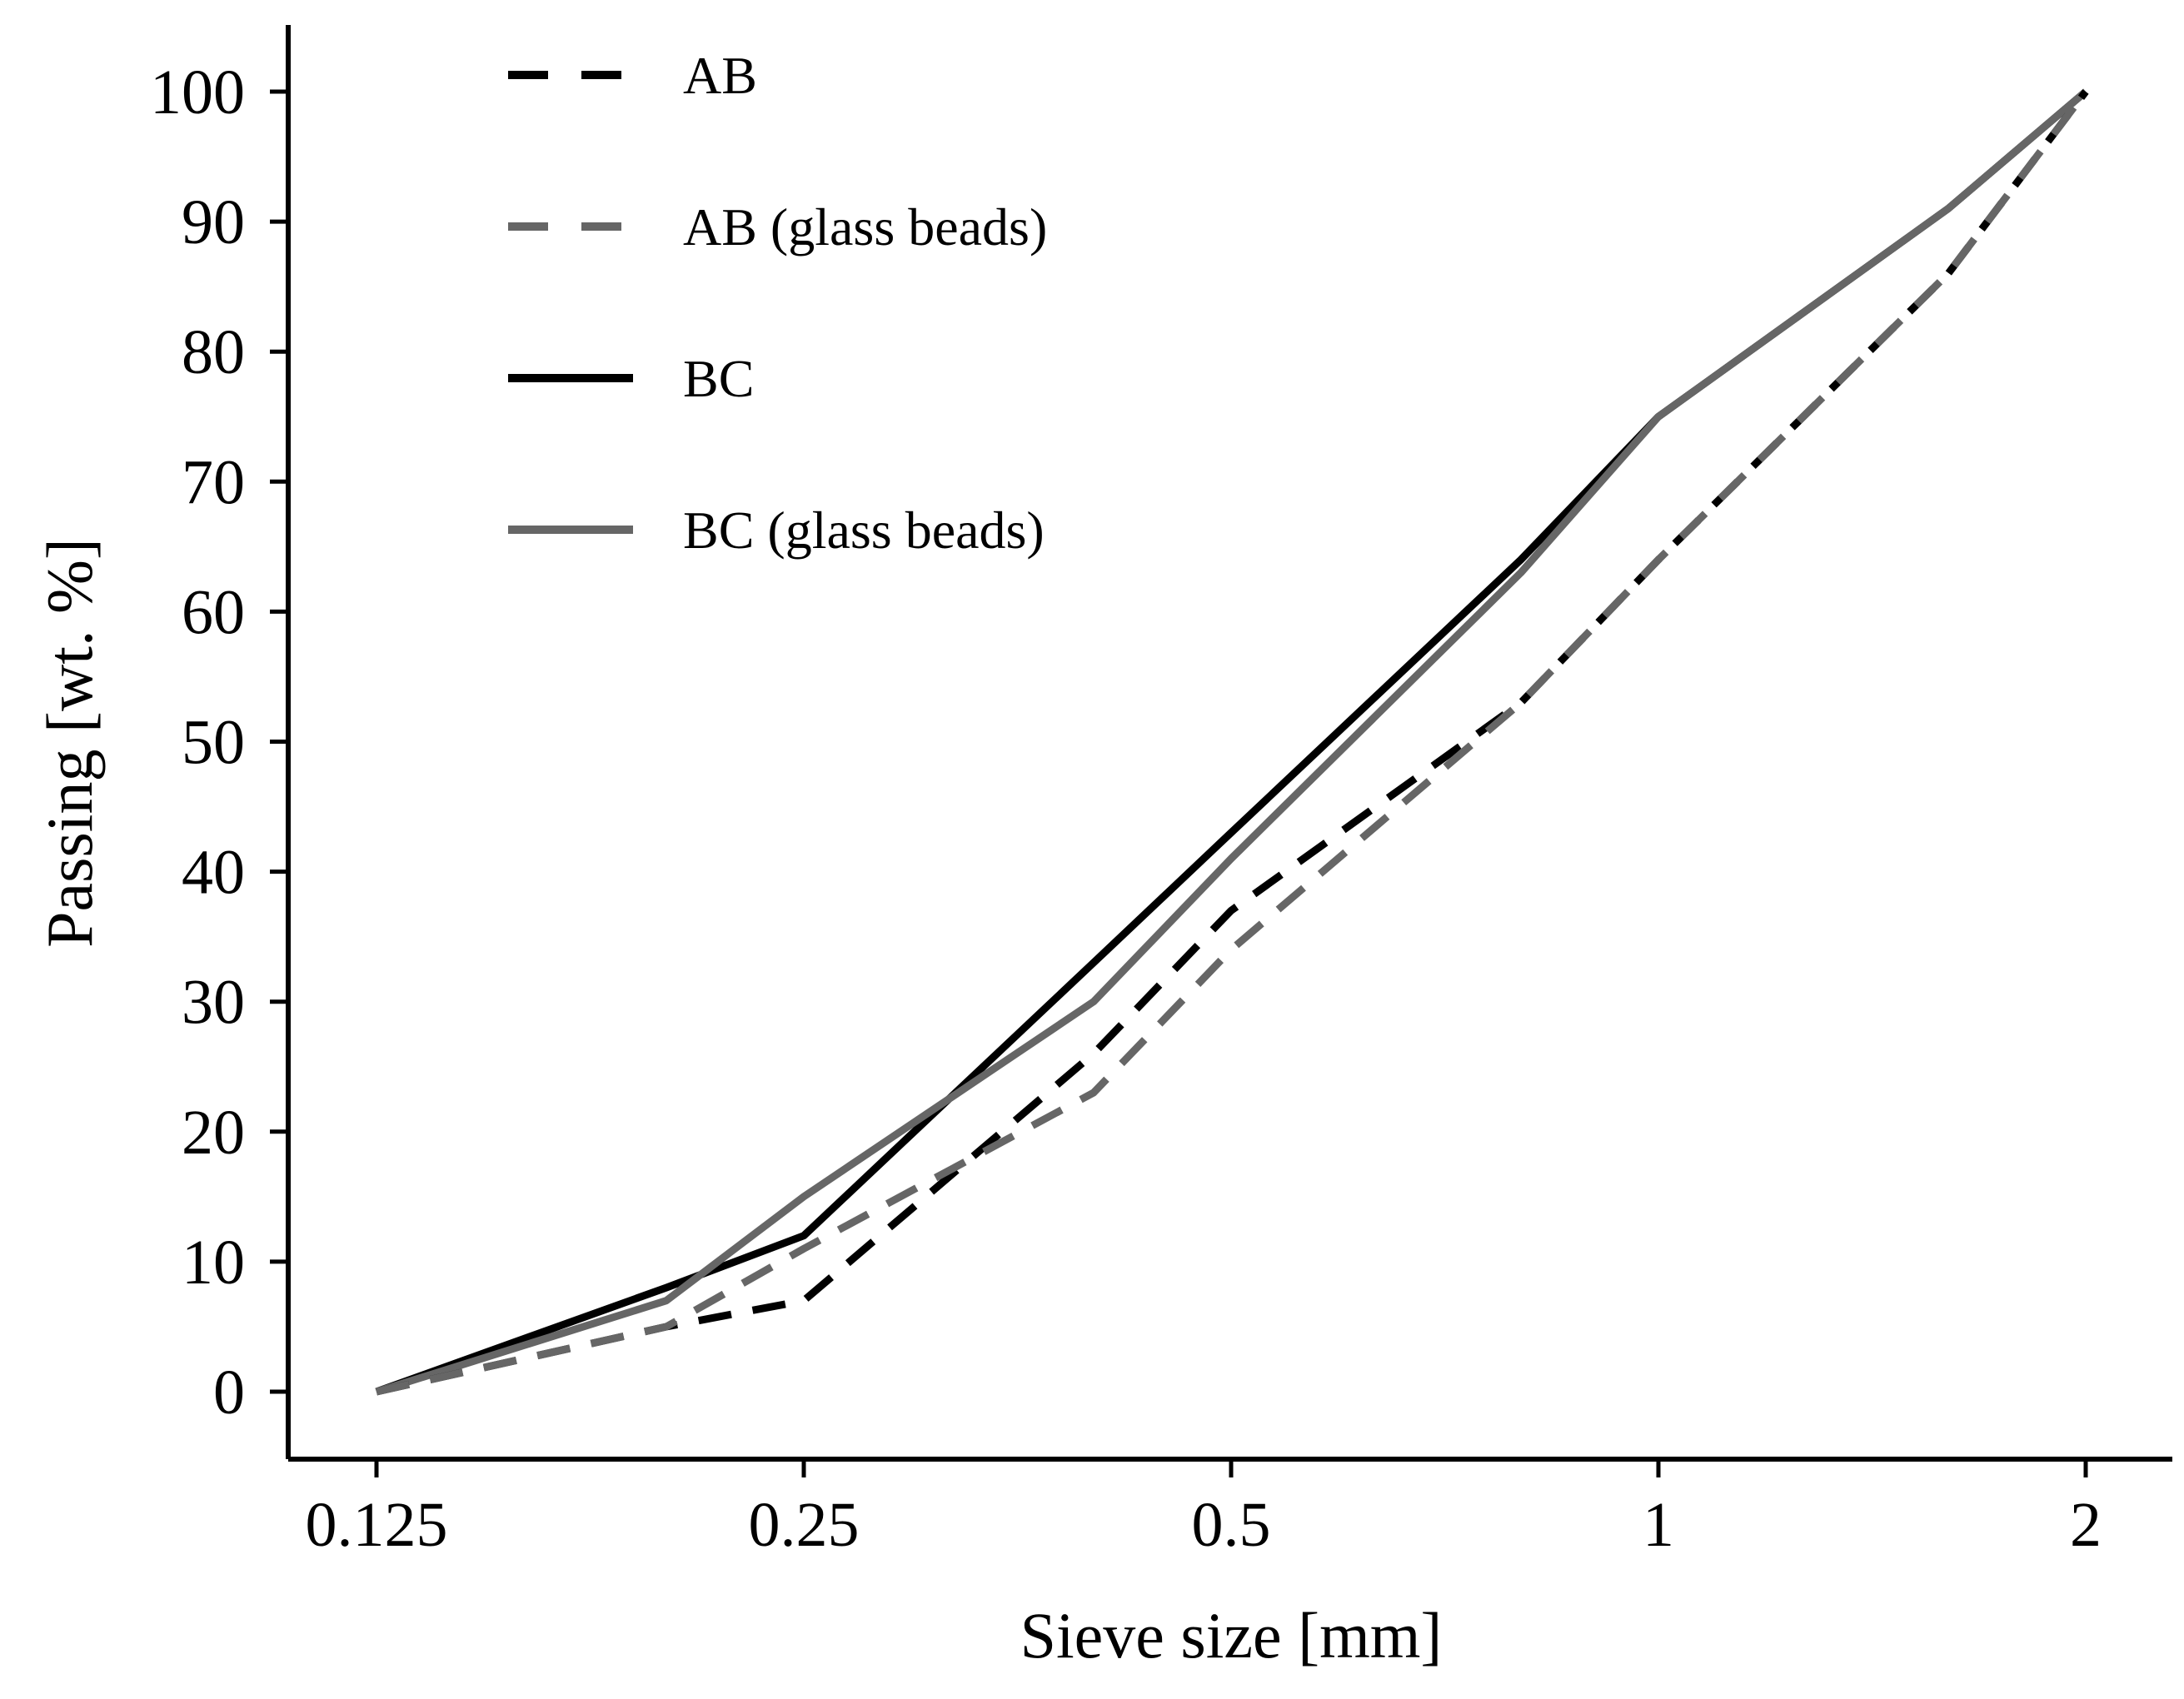 This screenshot has height=1699, width=2184. Describe the element at coordinates (865, 227) in the screenshot. I see `legend-label: AB (glass beads)` at that location.